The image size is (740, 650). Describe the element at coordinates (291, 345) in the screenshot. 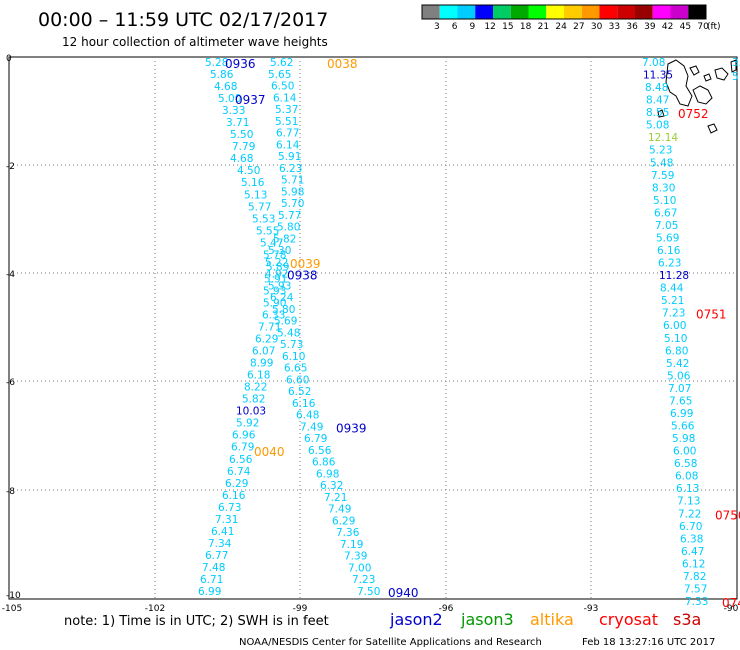

I see `swh-value: 5.73` at that location.